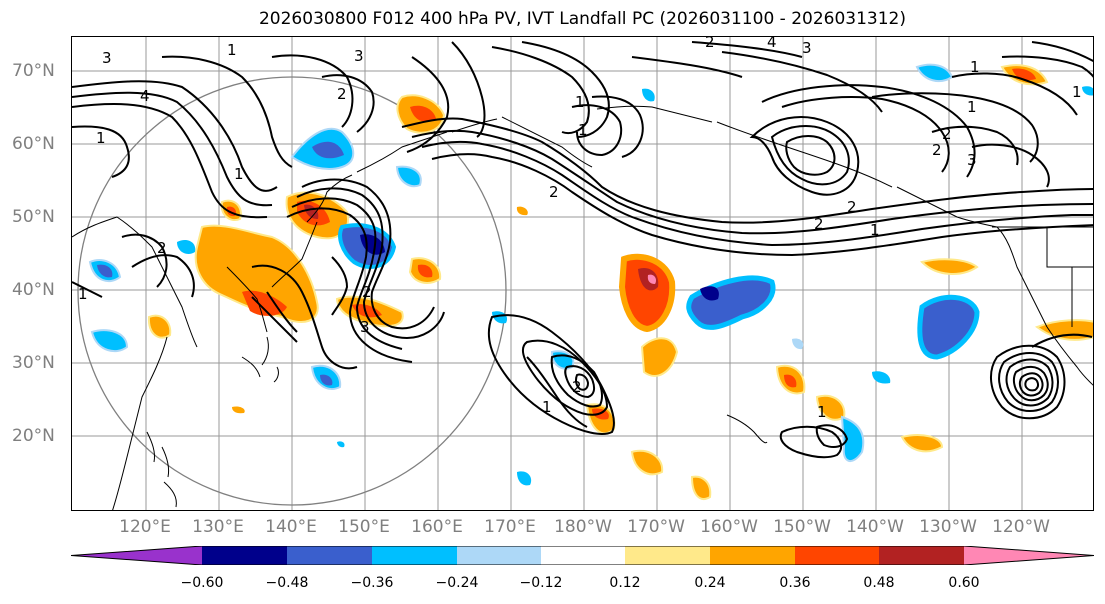 The image size is (1105, 604). I want to click on lon-label-120e: 120°E, so click(145, 527).